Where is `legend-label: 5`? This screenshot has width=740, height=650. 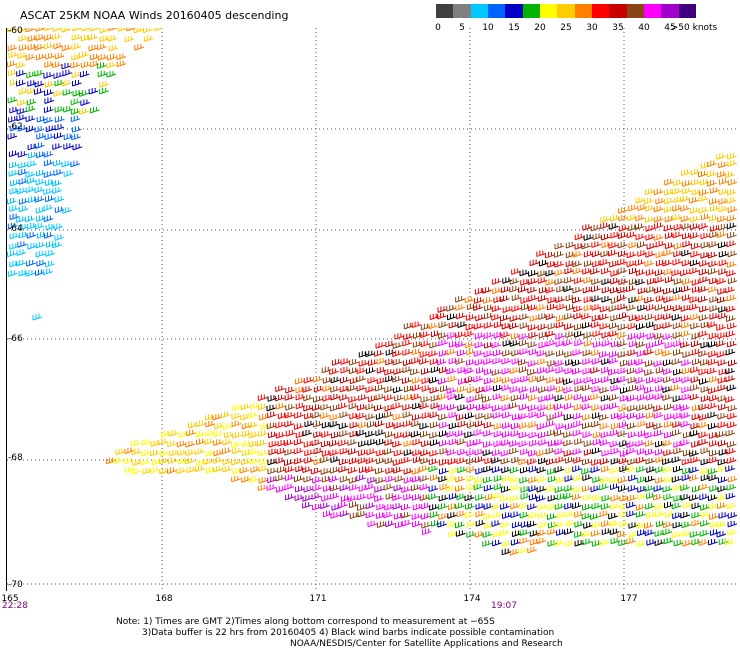
legend-label: 5 is located at coordinates (462, 28).